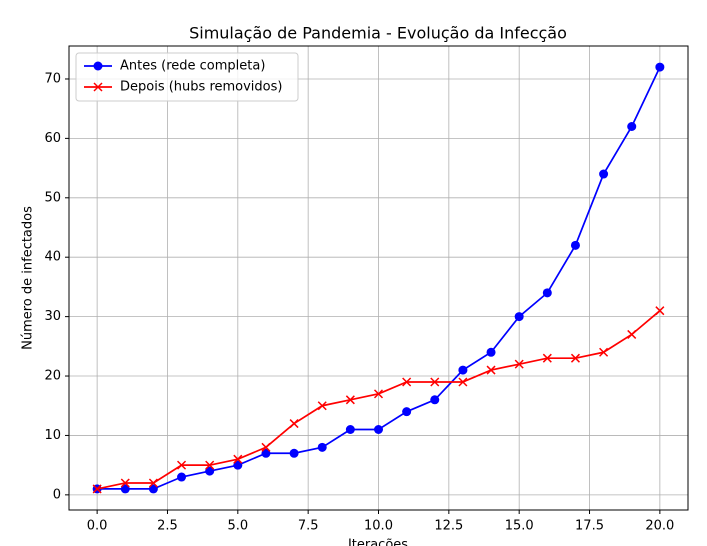 This screenshot has width=707, height=546. I want to click on x-tick-label: 10.0, so click(378, 526).